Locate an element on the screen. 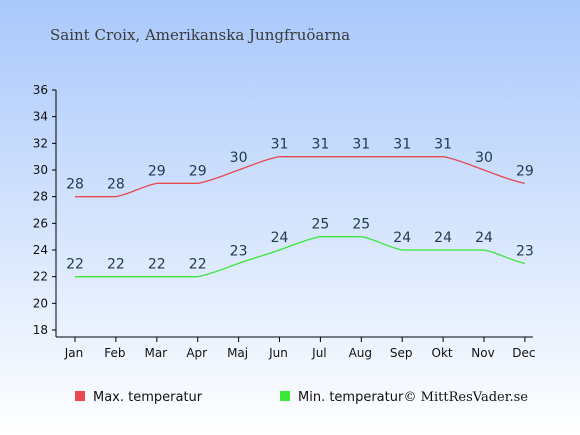  y-tick-label: 26 is located at coordinates (40, 223).